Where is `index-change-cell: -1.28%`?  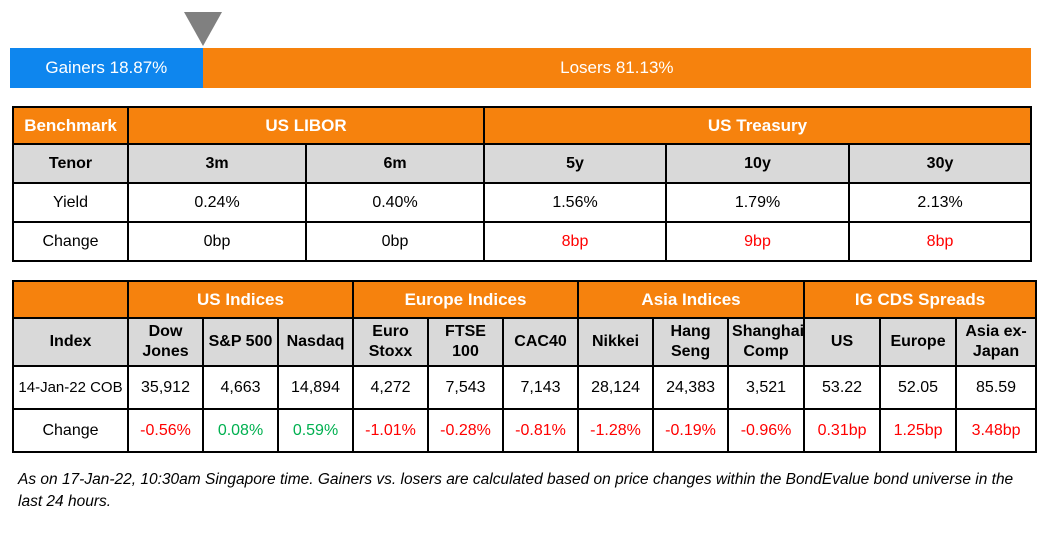
index-change-cell: -1.28% is located at coordinates (616, 430).